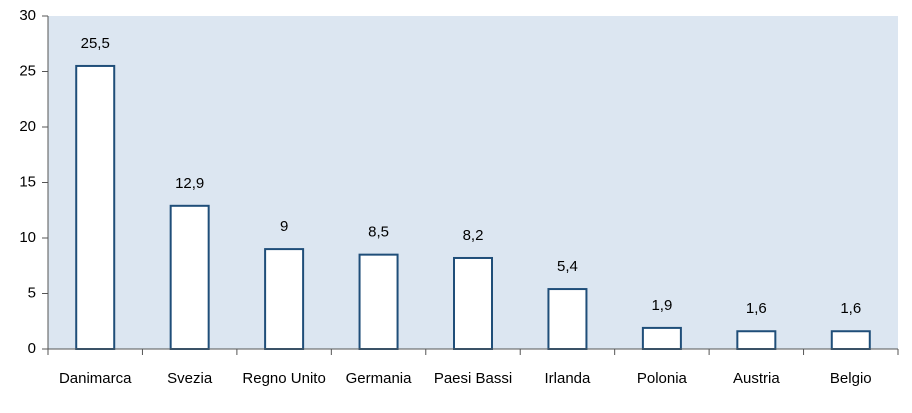  What do you see at coordinates (27, 70) in the screenshot?
I see `y-tick-label: 25` at bounding box center [27, 70].